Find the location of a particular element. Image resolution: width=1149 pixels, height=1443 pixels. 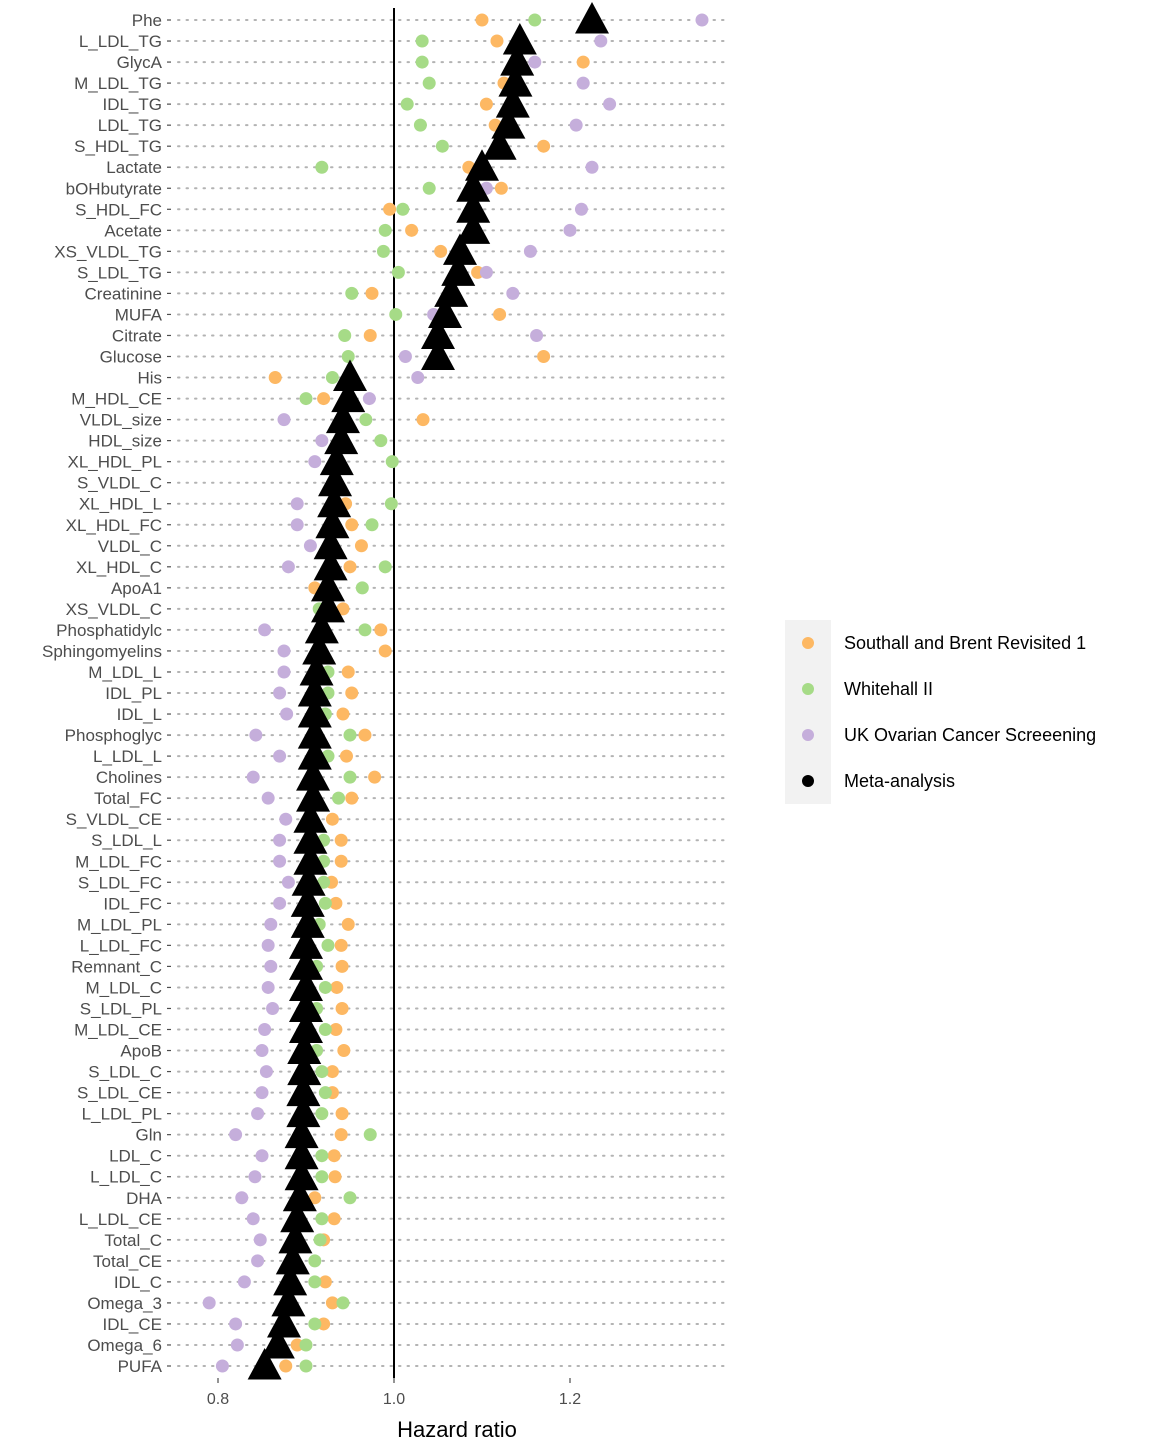

y-tick-label: L_LDL_CE is located at coordinates (120, 1219).